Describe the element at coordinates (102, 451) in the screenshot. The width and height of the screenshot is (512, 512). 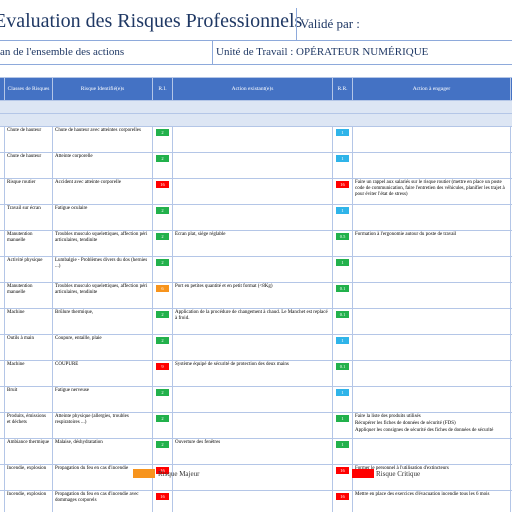
I see `risk-identified: Malaise, déshydratation` at that location.